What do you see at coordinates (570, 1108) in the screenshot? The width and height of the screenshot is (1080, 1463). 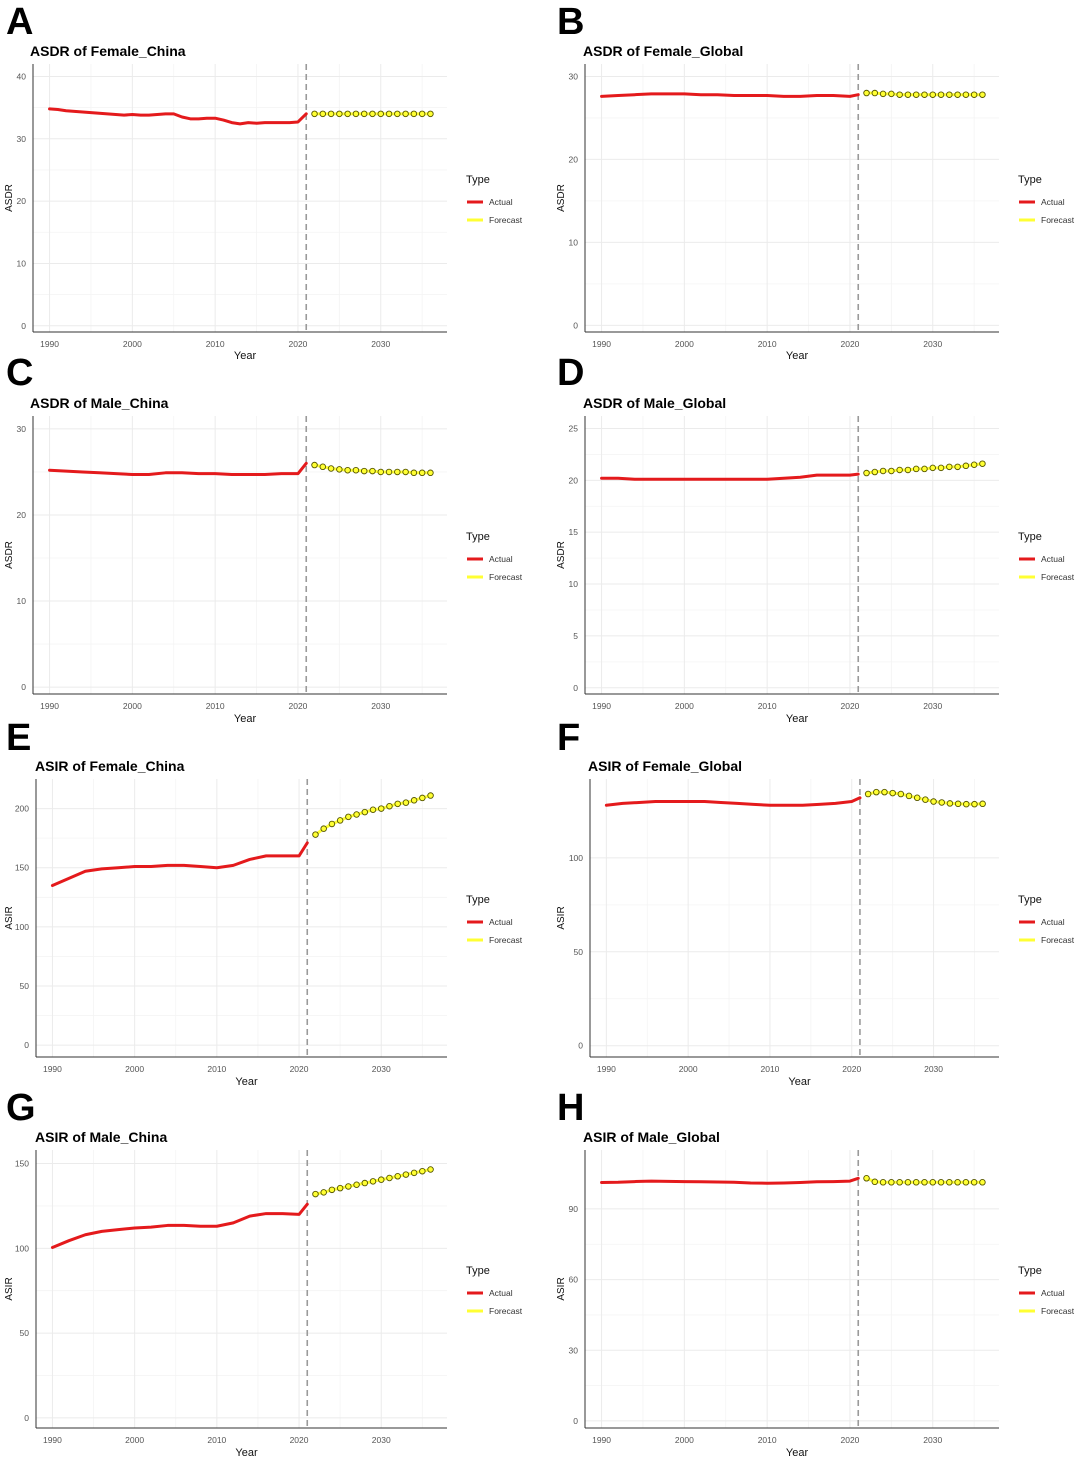 I see `panel-letter: H` at bounding box center [570, 1108].